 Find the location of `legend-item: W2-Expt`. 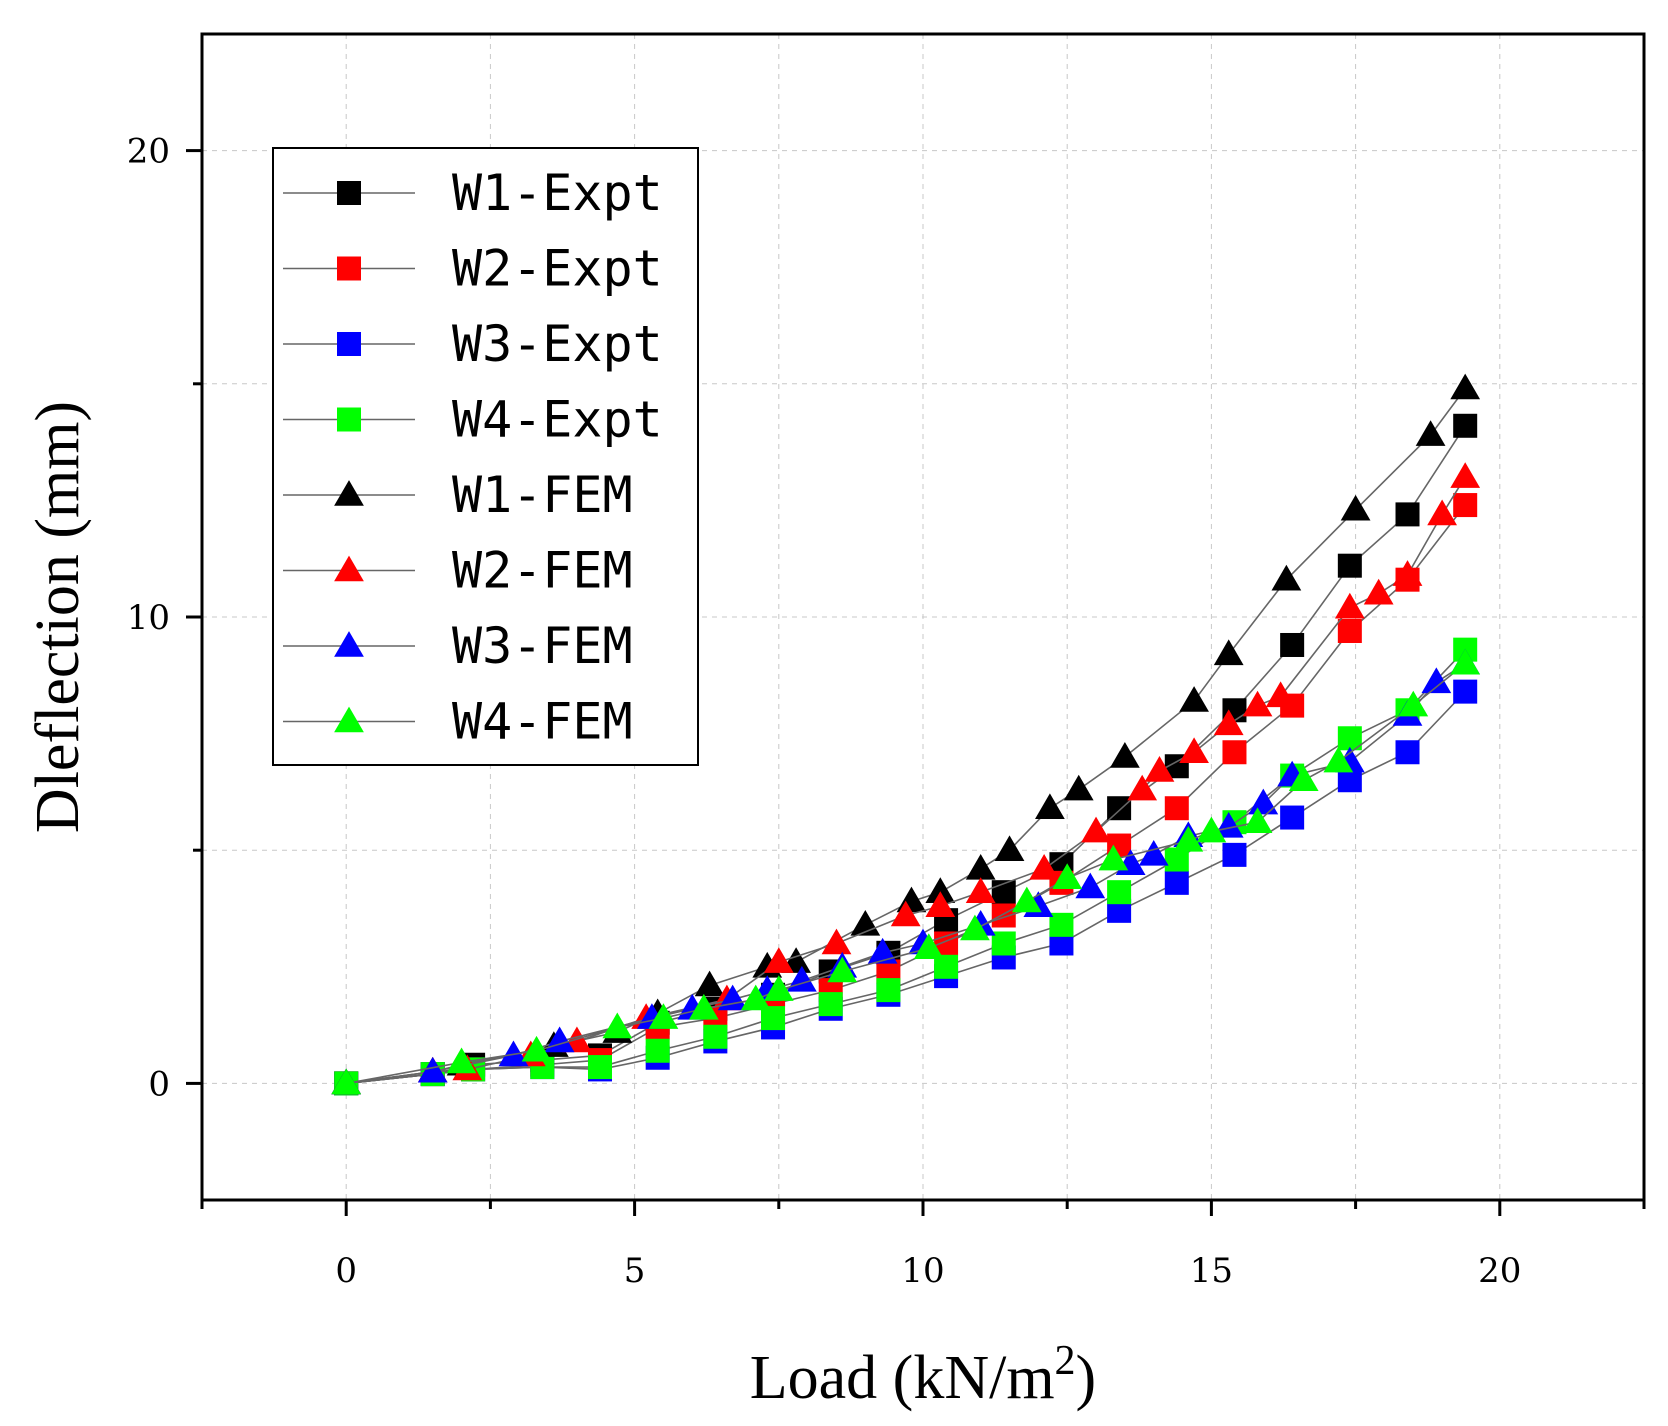

legend-item: W2-Expt is located at coordinates (473, 269).